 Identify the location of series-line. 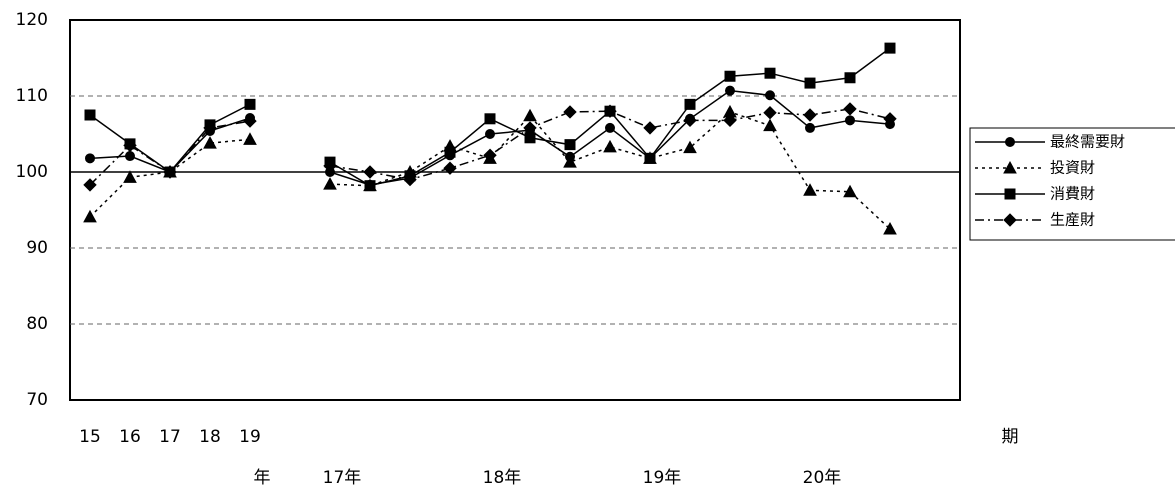
(490, 147).